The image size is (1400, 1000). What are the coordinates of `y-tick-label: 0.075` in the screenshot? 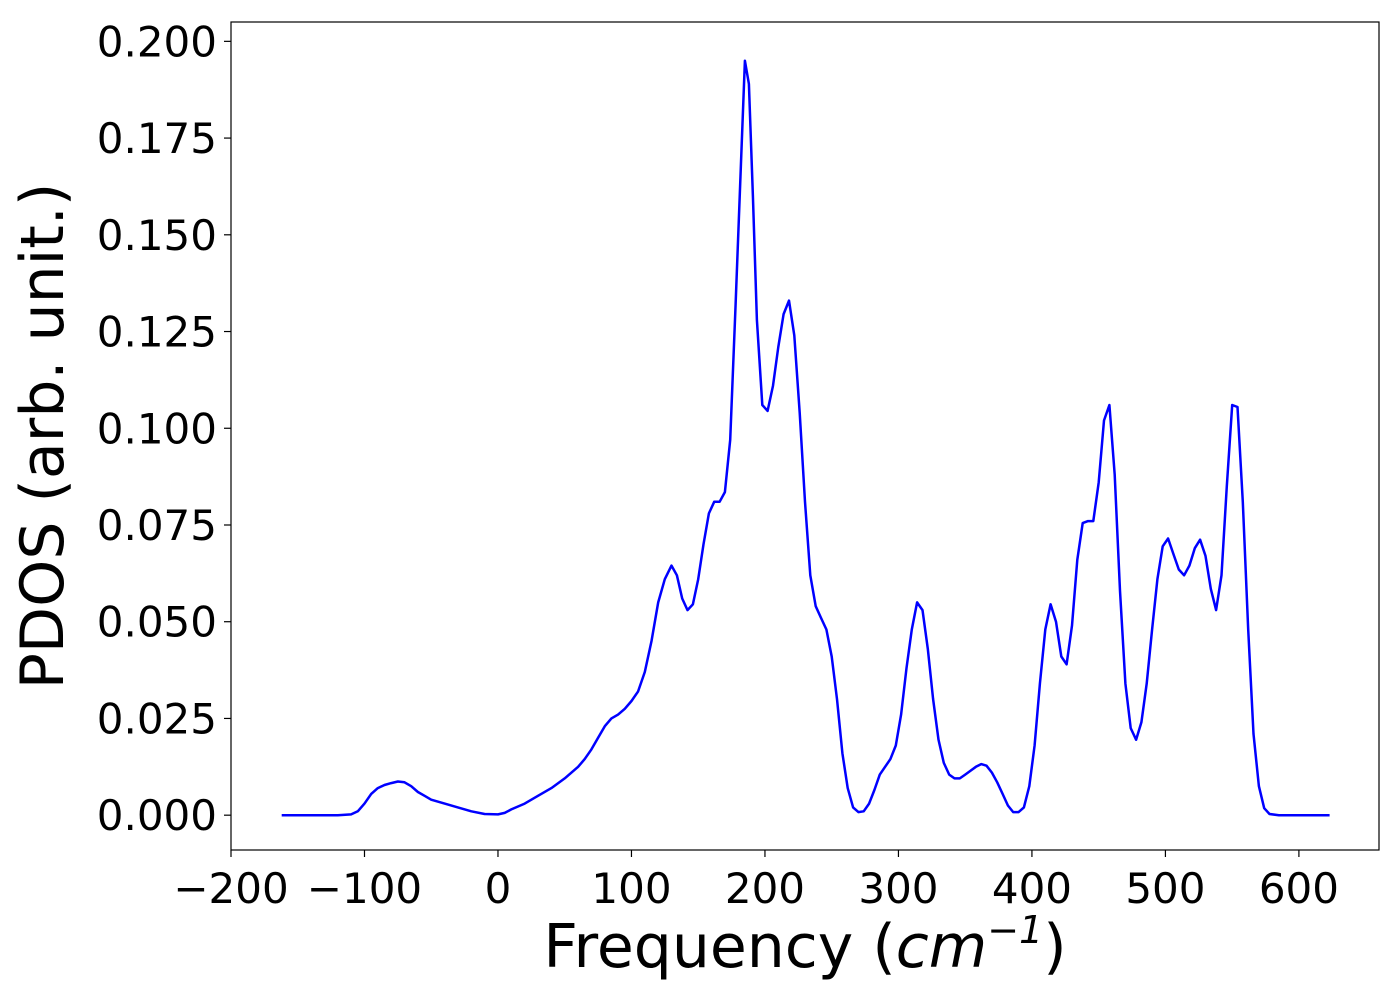 It's located at (157, 525).